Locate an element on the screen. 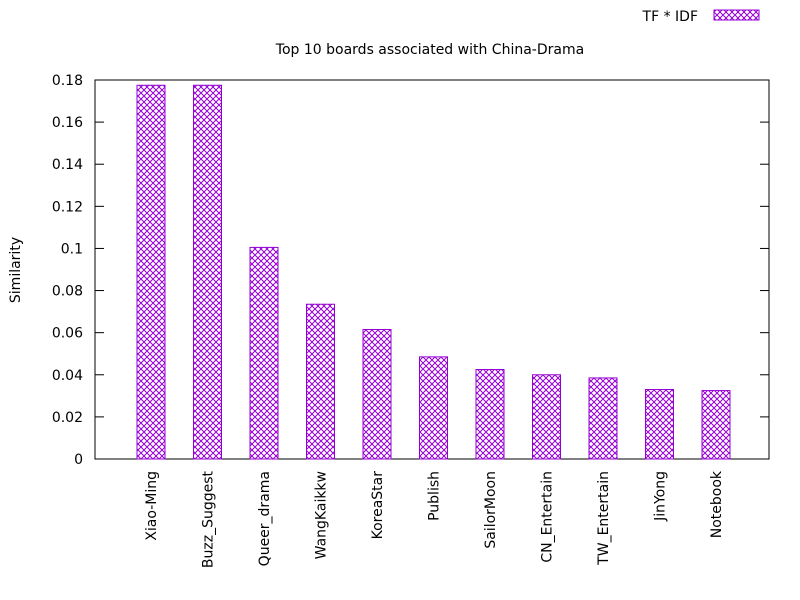 The image size is (800, 600). x-tick-label: SailorMoon is located at coordinates (491, 510).